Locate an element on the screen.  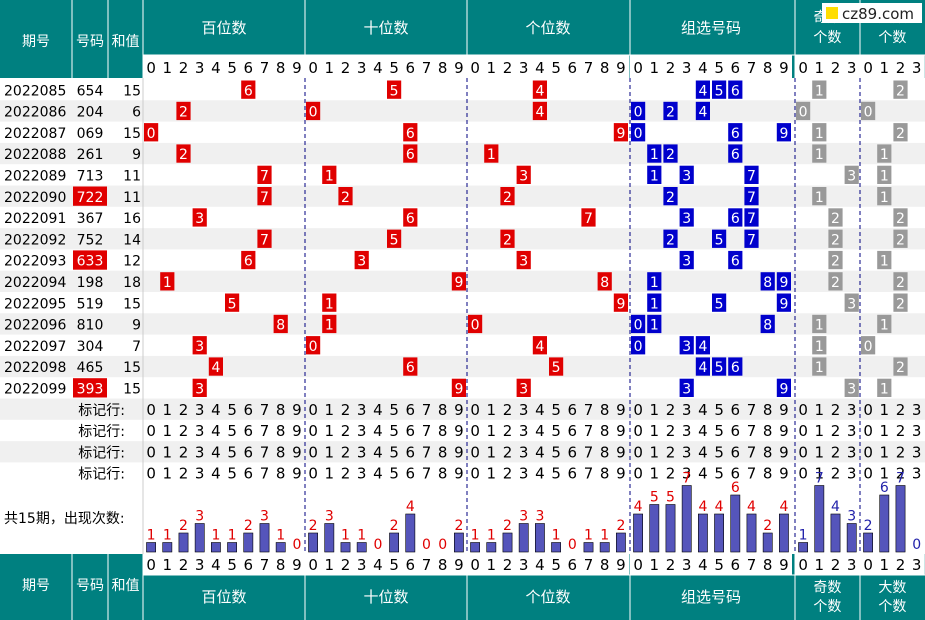
row-period: 2022087 is located at coordinates (35, 134).